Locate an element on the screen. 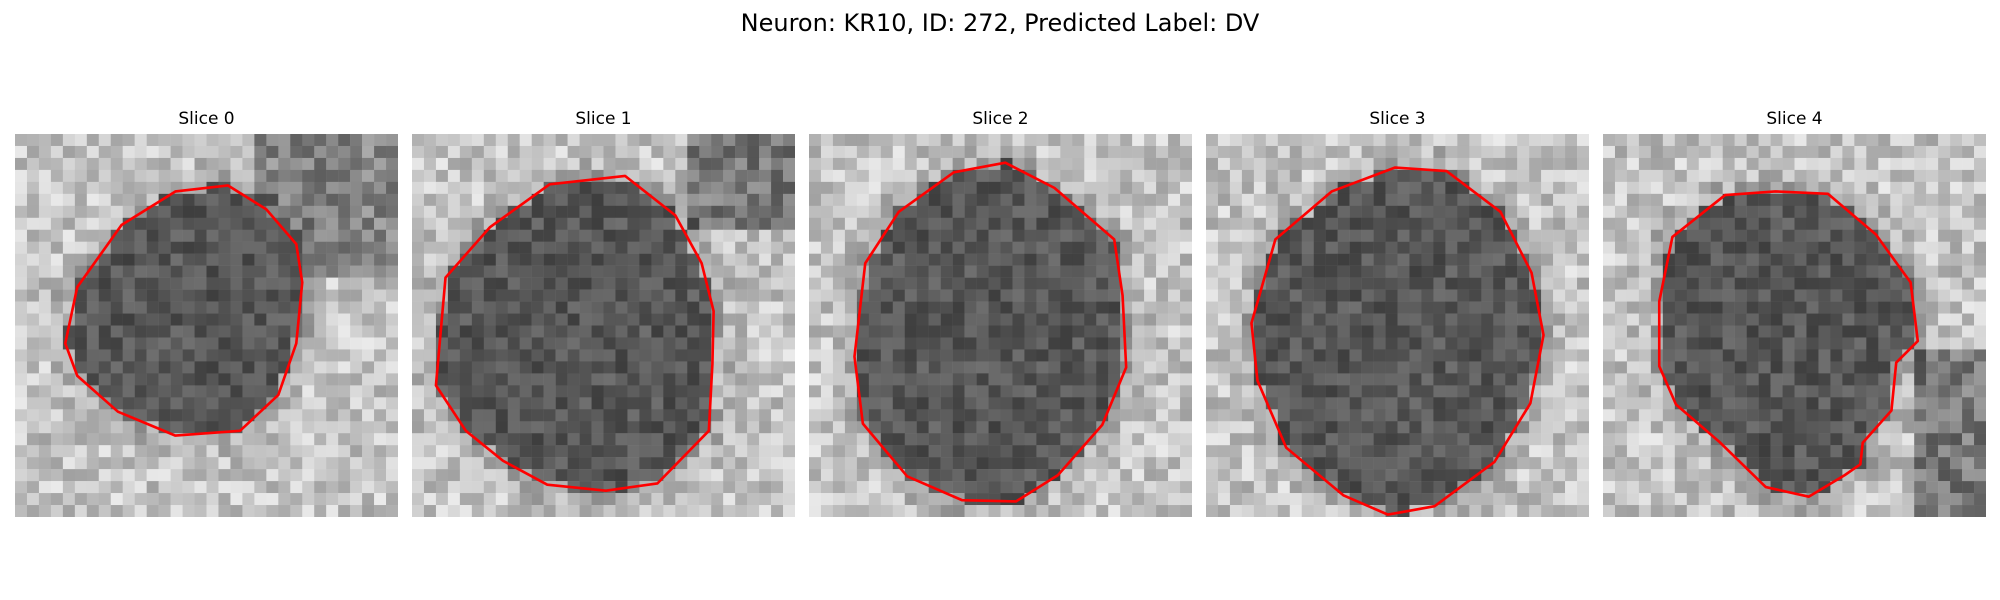  slice-panel-4: Slice 4 is located at coordinates (1794, 313).